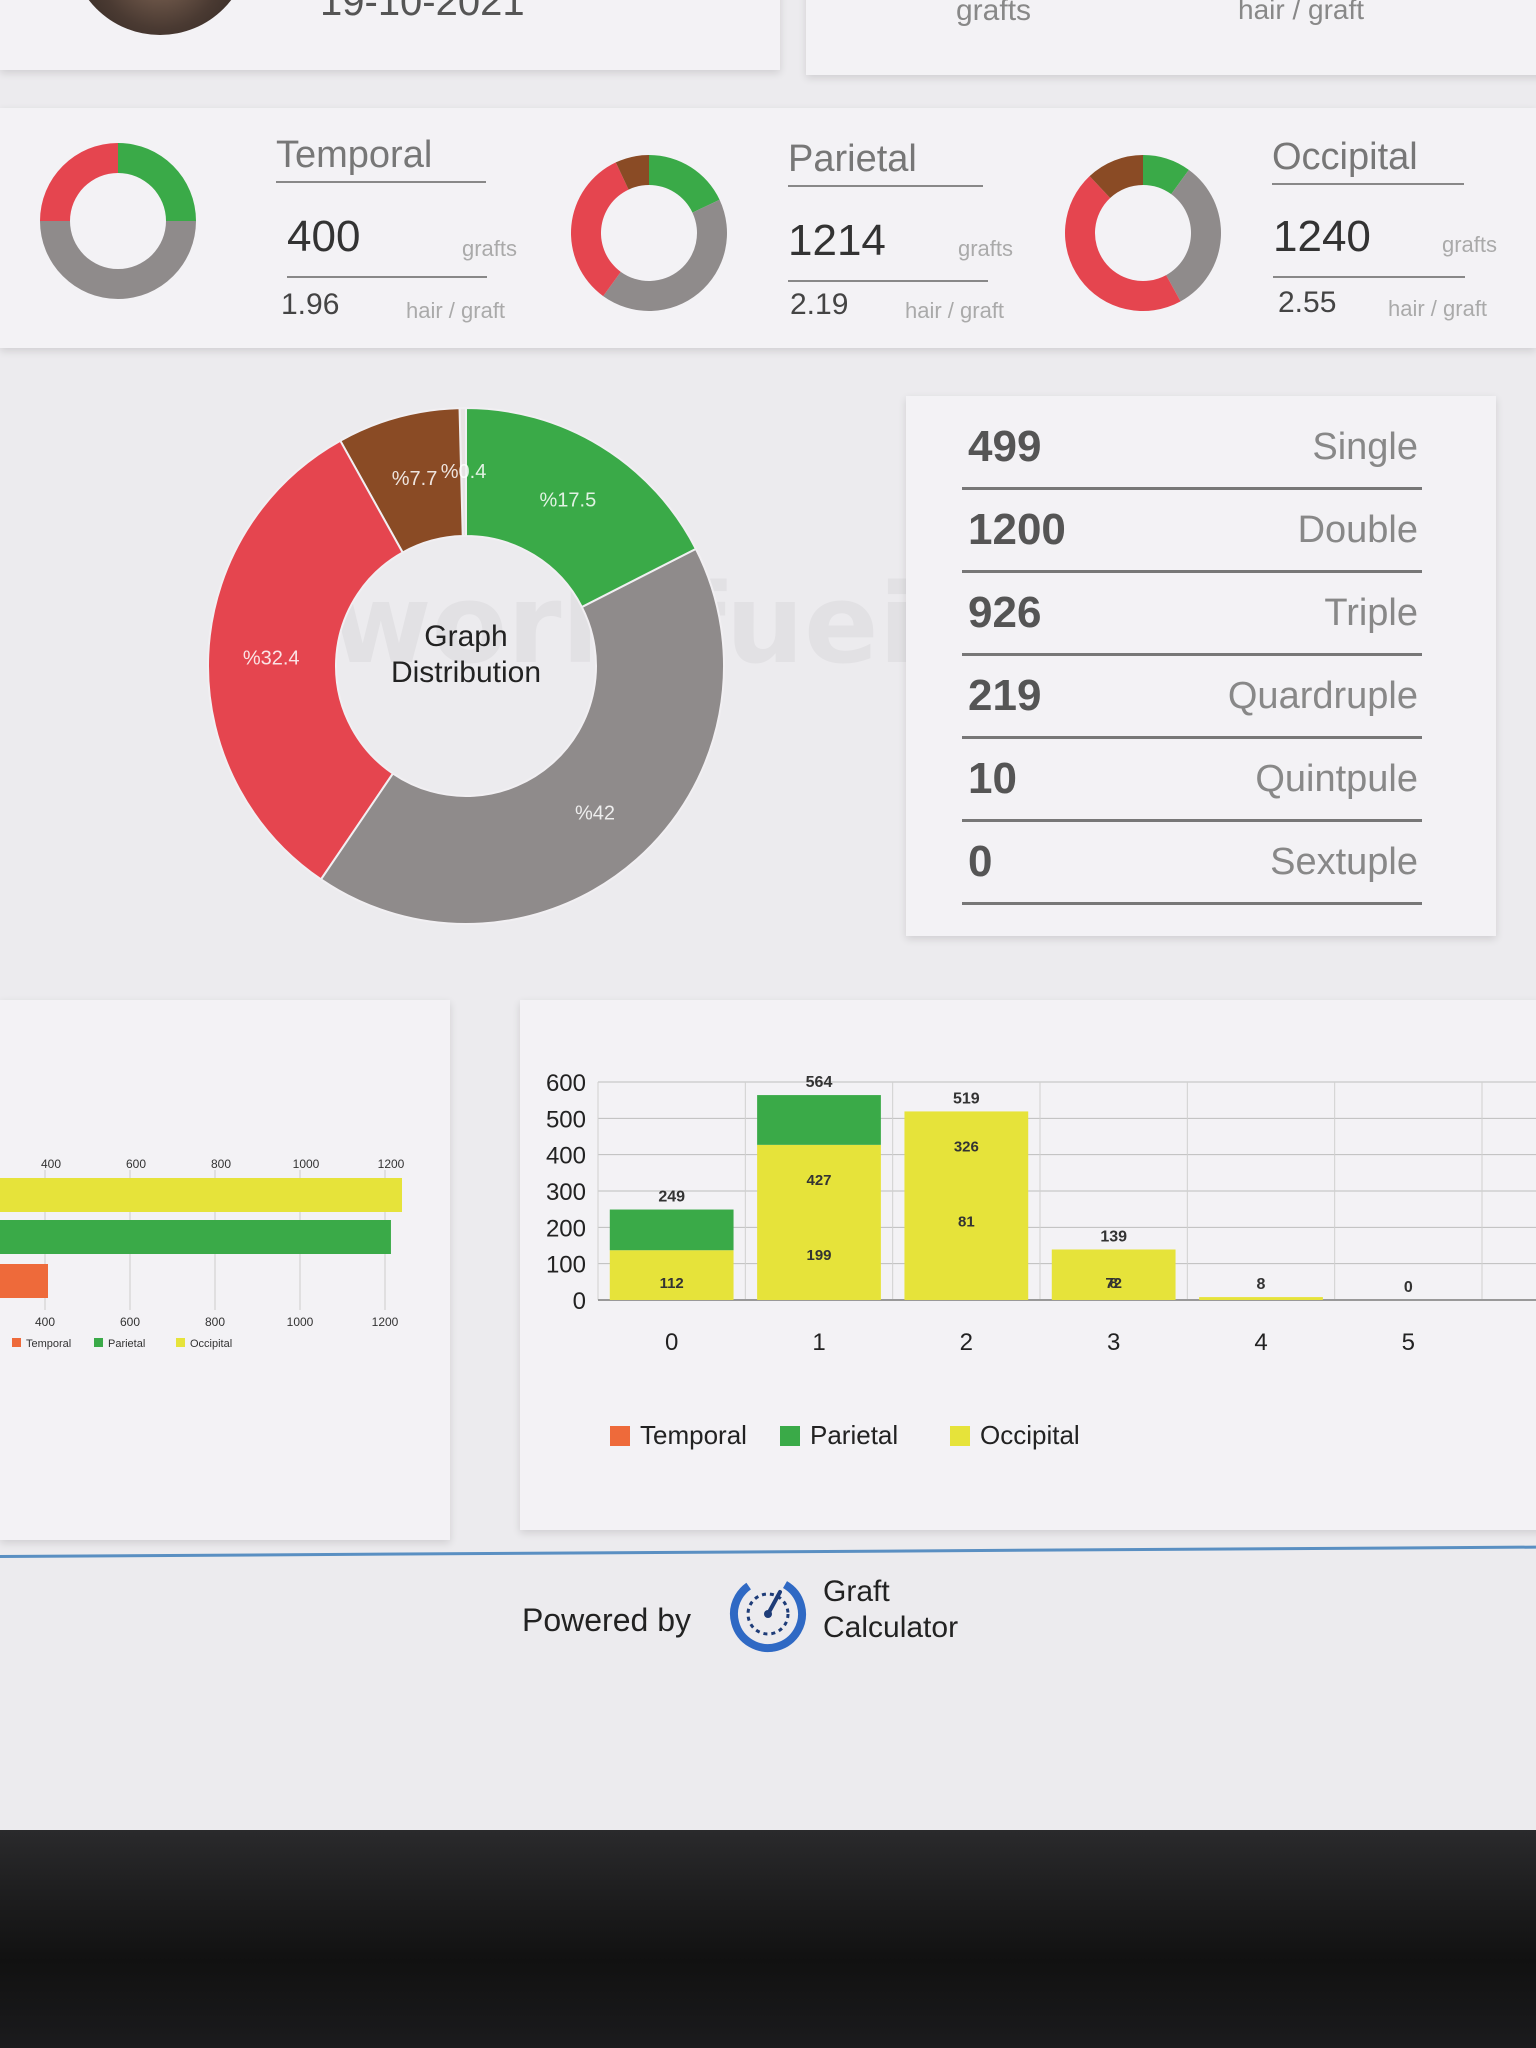 This screenshot has height=2048, width=1536. I want to click on parietal-donut, so click(649, 233).